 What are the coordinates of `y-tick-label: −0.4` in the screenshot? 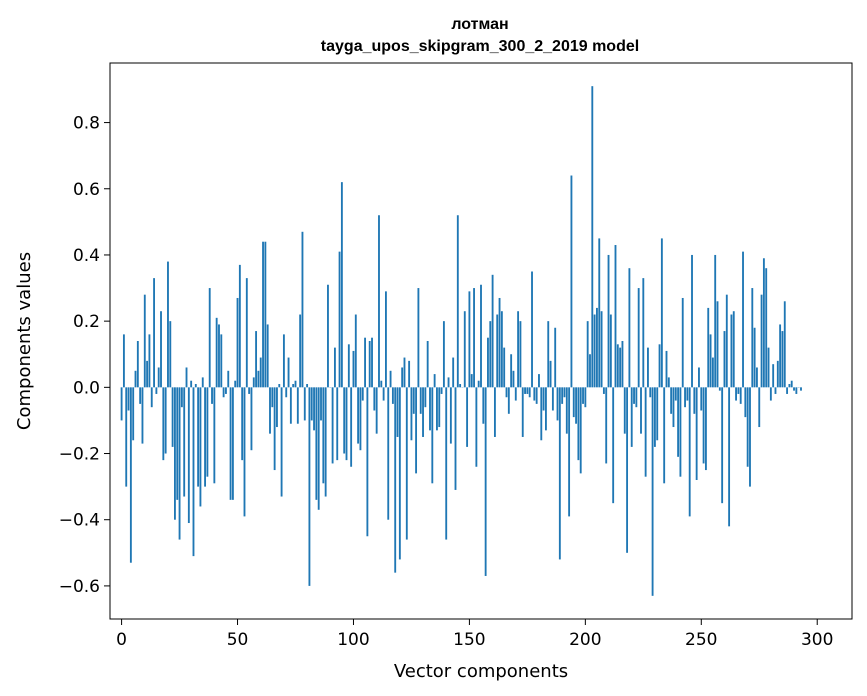 It's located at (79, 521).